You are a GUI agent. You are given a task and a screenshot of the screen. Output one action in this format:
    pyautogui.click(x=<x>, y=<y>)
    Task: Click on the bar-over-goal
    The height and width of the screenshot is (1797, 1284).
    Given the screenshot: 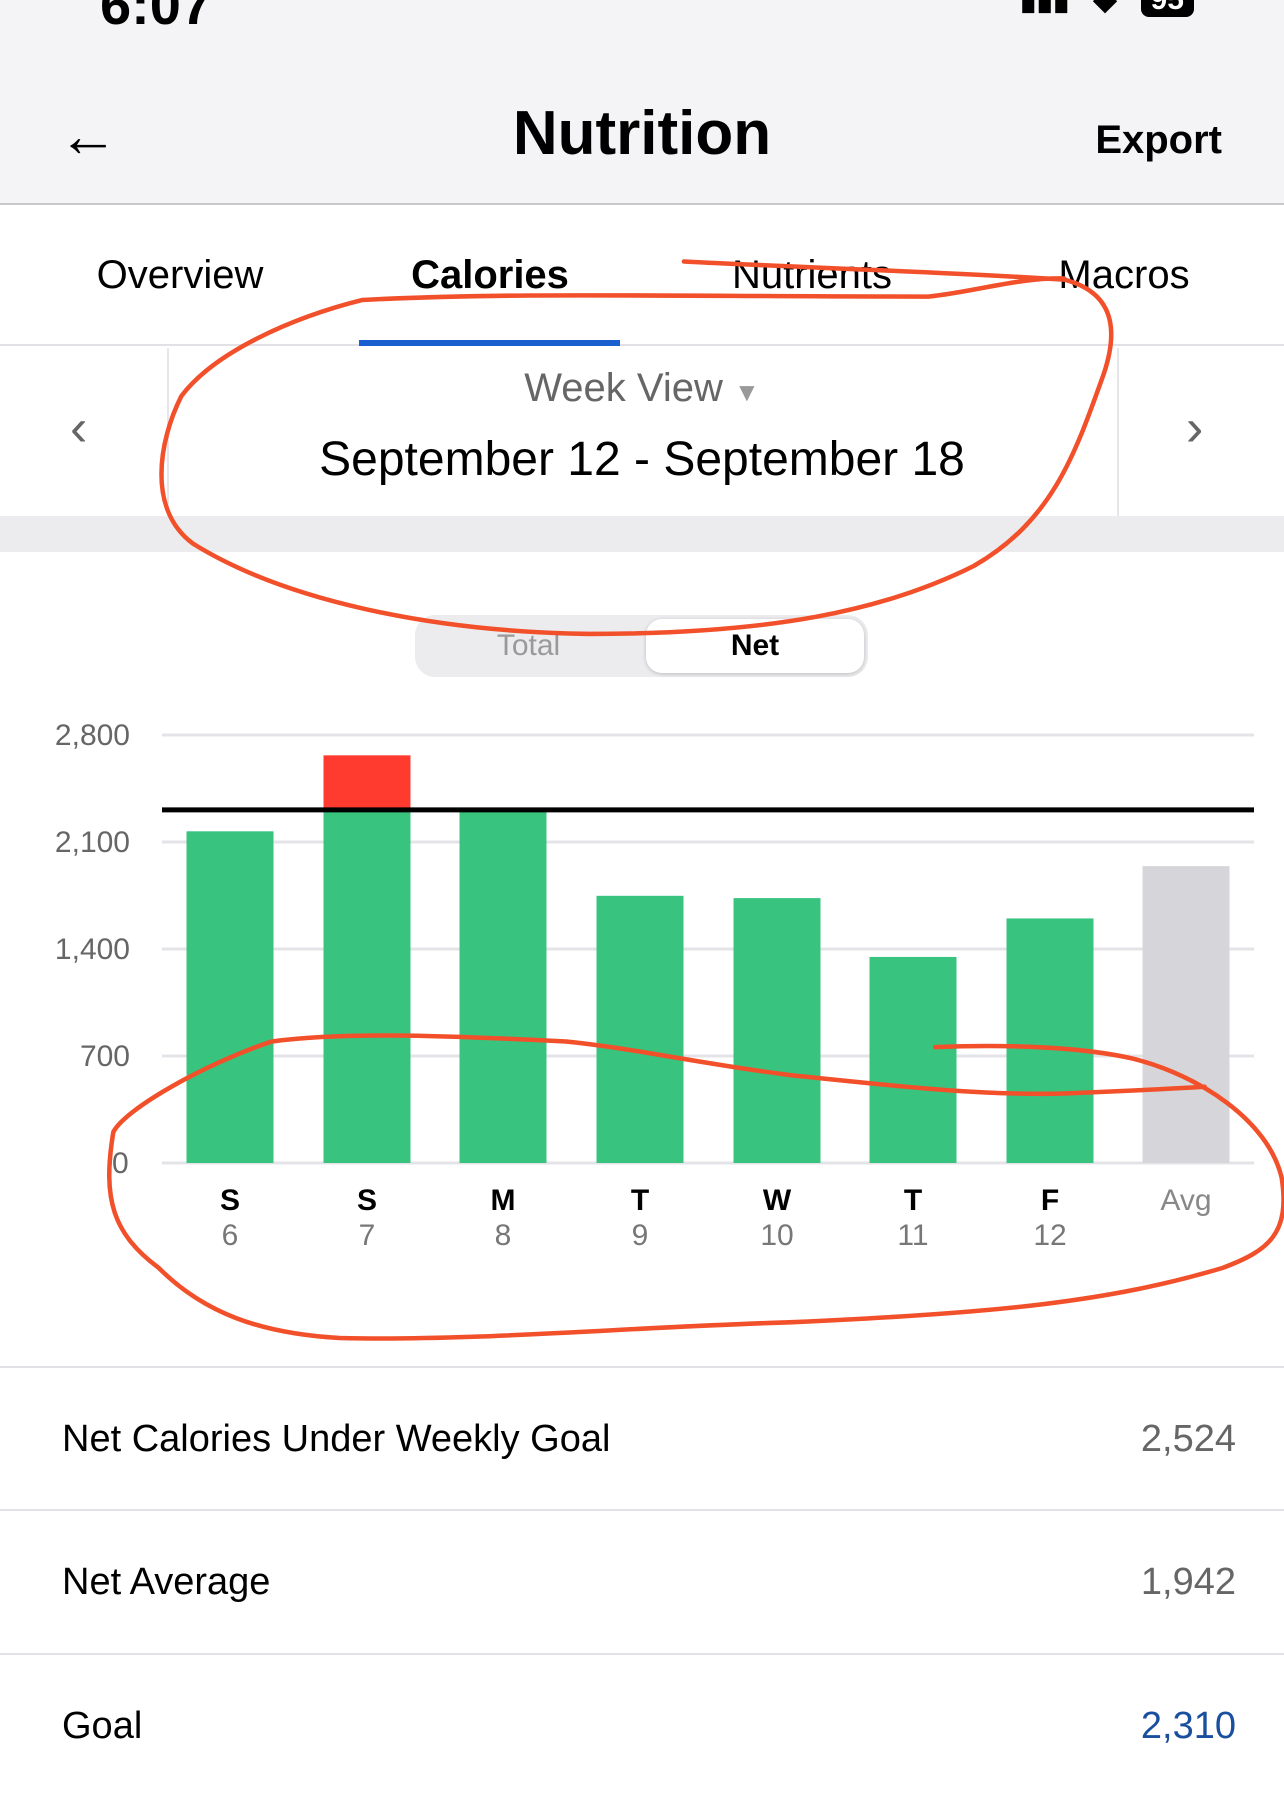 What is the action you would take?
    pyautogui.click(x=367, y=782)
    